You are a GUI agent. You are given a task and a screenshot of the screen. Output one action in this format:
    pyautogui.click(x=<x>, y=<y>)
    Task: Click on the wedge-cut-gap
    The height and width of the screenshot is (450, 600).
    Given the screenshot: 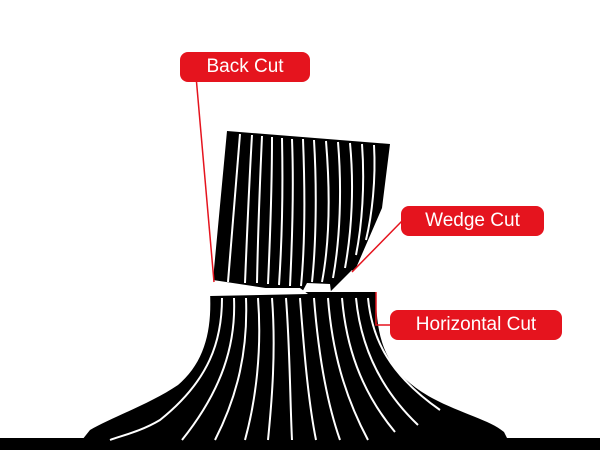 What is the action you would take?
    pyautogui.click(x=353, y=281)
    